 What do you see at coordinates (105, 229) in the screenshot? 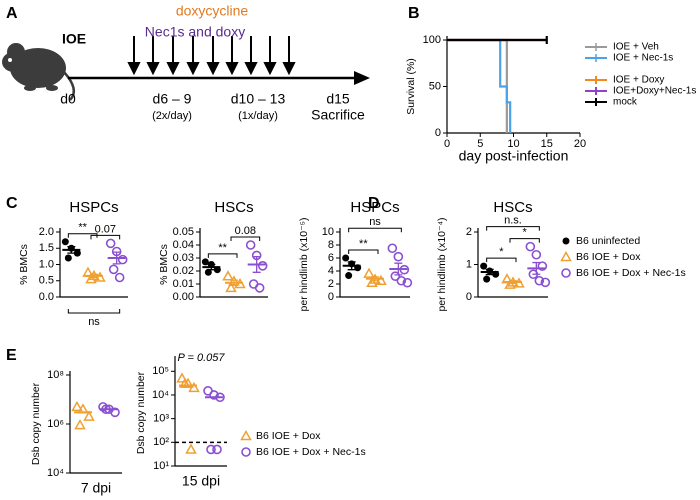
I see `sig-label: 0.07` at bounding box center [105, 229].